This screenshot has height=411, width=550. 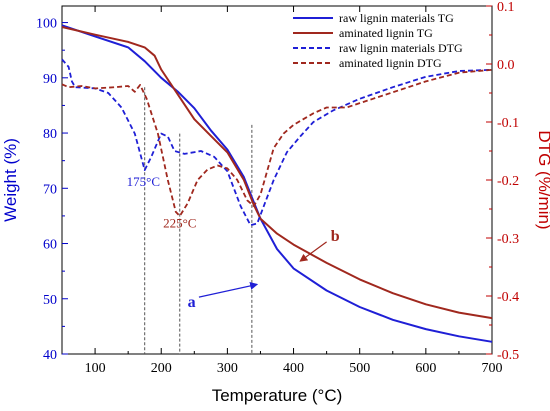 What do you see at coordinates (179, 223) in the screenshot?
I see `peak-temperature-label: 225°C` at bounding box center [179, 223].